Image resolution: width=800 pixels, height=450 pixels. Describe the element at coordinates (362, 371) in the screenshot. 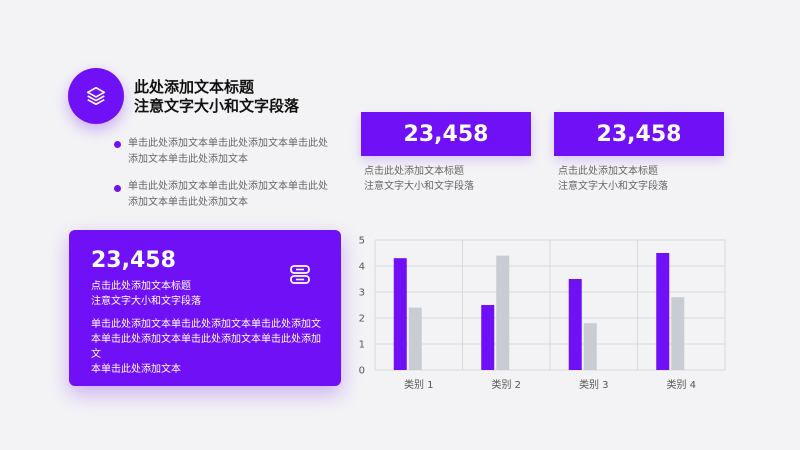

I see `y-tick-label: 0` at that location.